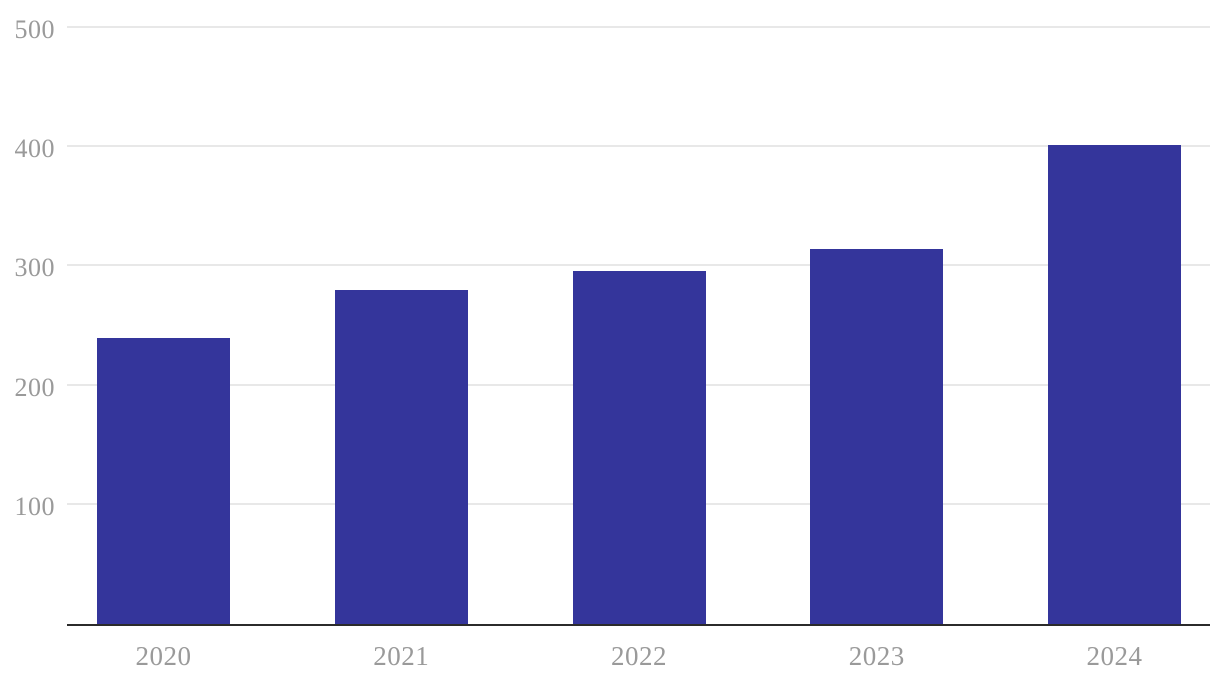 Image resolution: width=1220 pixels, height=686 pixels. I want to click on x-tick-label-2023: 2023, so click(876, 656).